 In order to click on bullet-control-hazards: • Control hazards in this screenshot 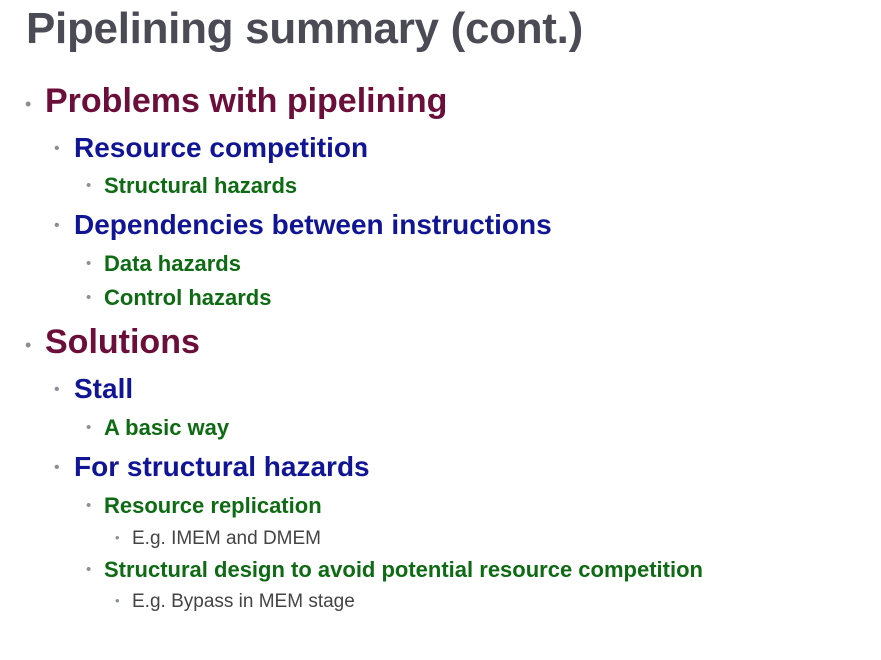, I will do `click(179, 298)`.